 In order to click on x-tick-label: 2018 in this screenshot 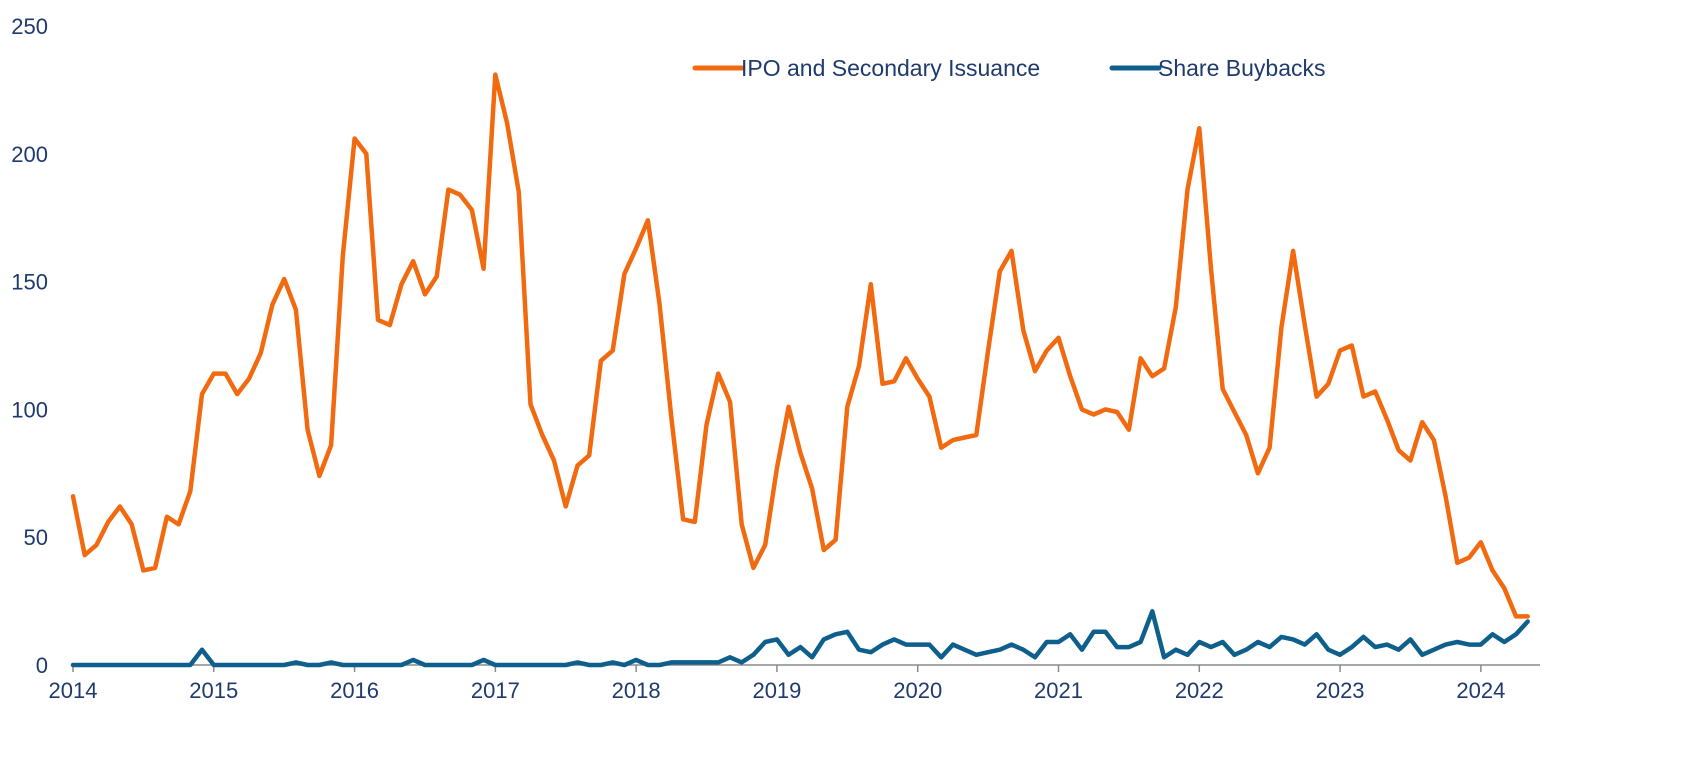, I will do `click(636, 690)`.